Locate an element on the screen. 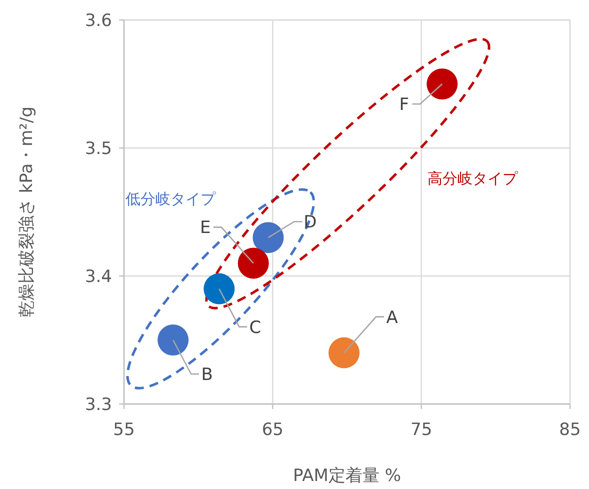 The height and width of the screenshot is (489, 589). y-tick-label: 3.6 is located at coordinates (98, 21).